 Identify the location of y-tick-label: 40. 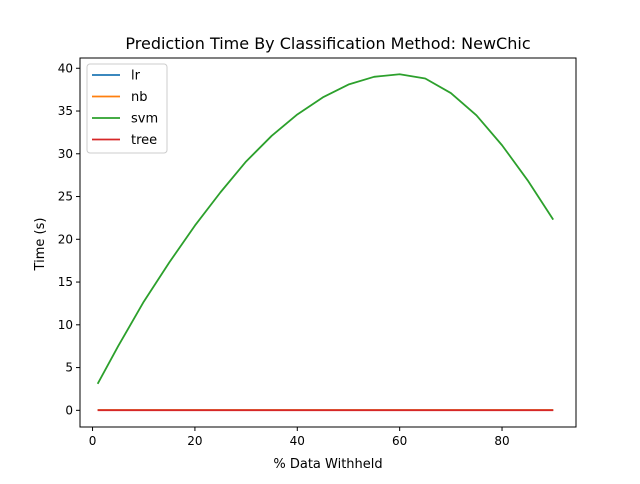
(65, 68).